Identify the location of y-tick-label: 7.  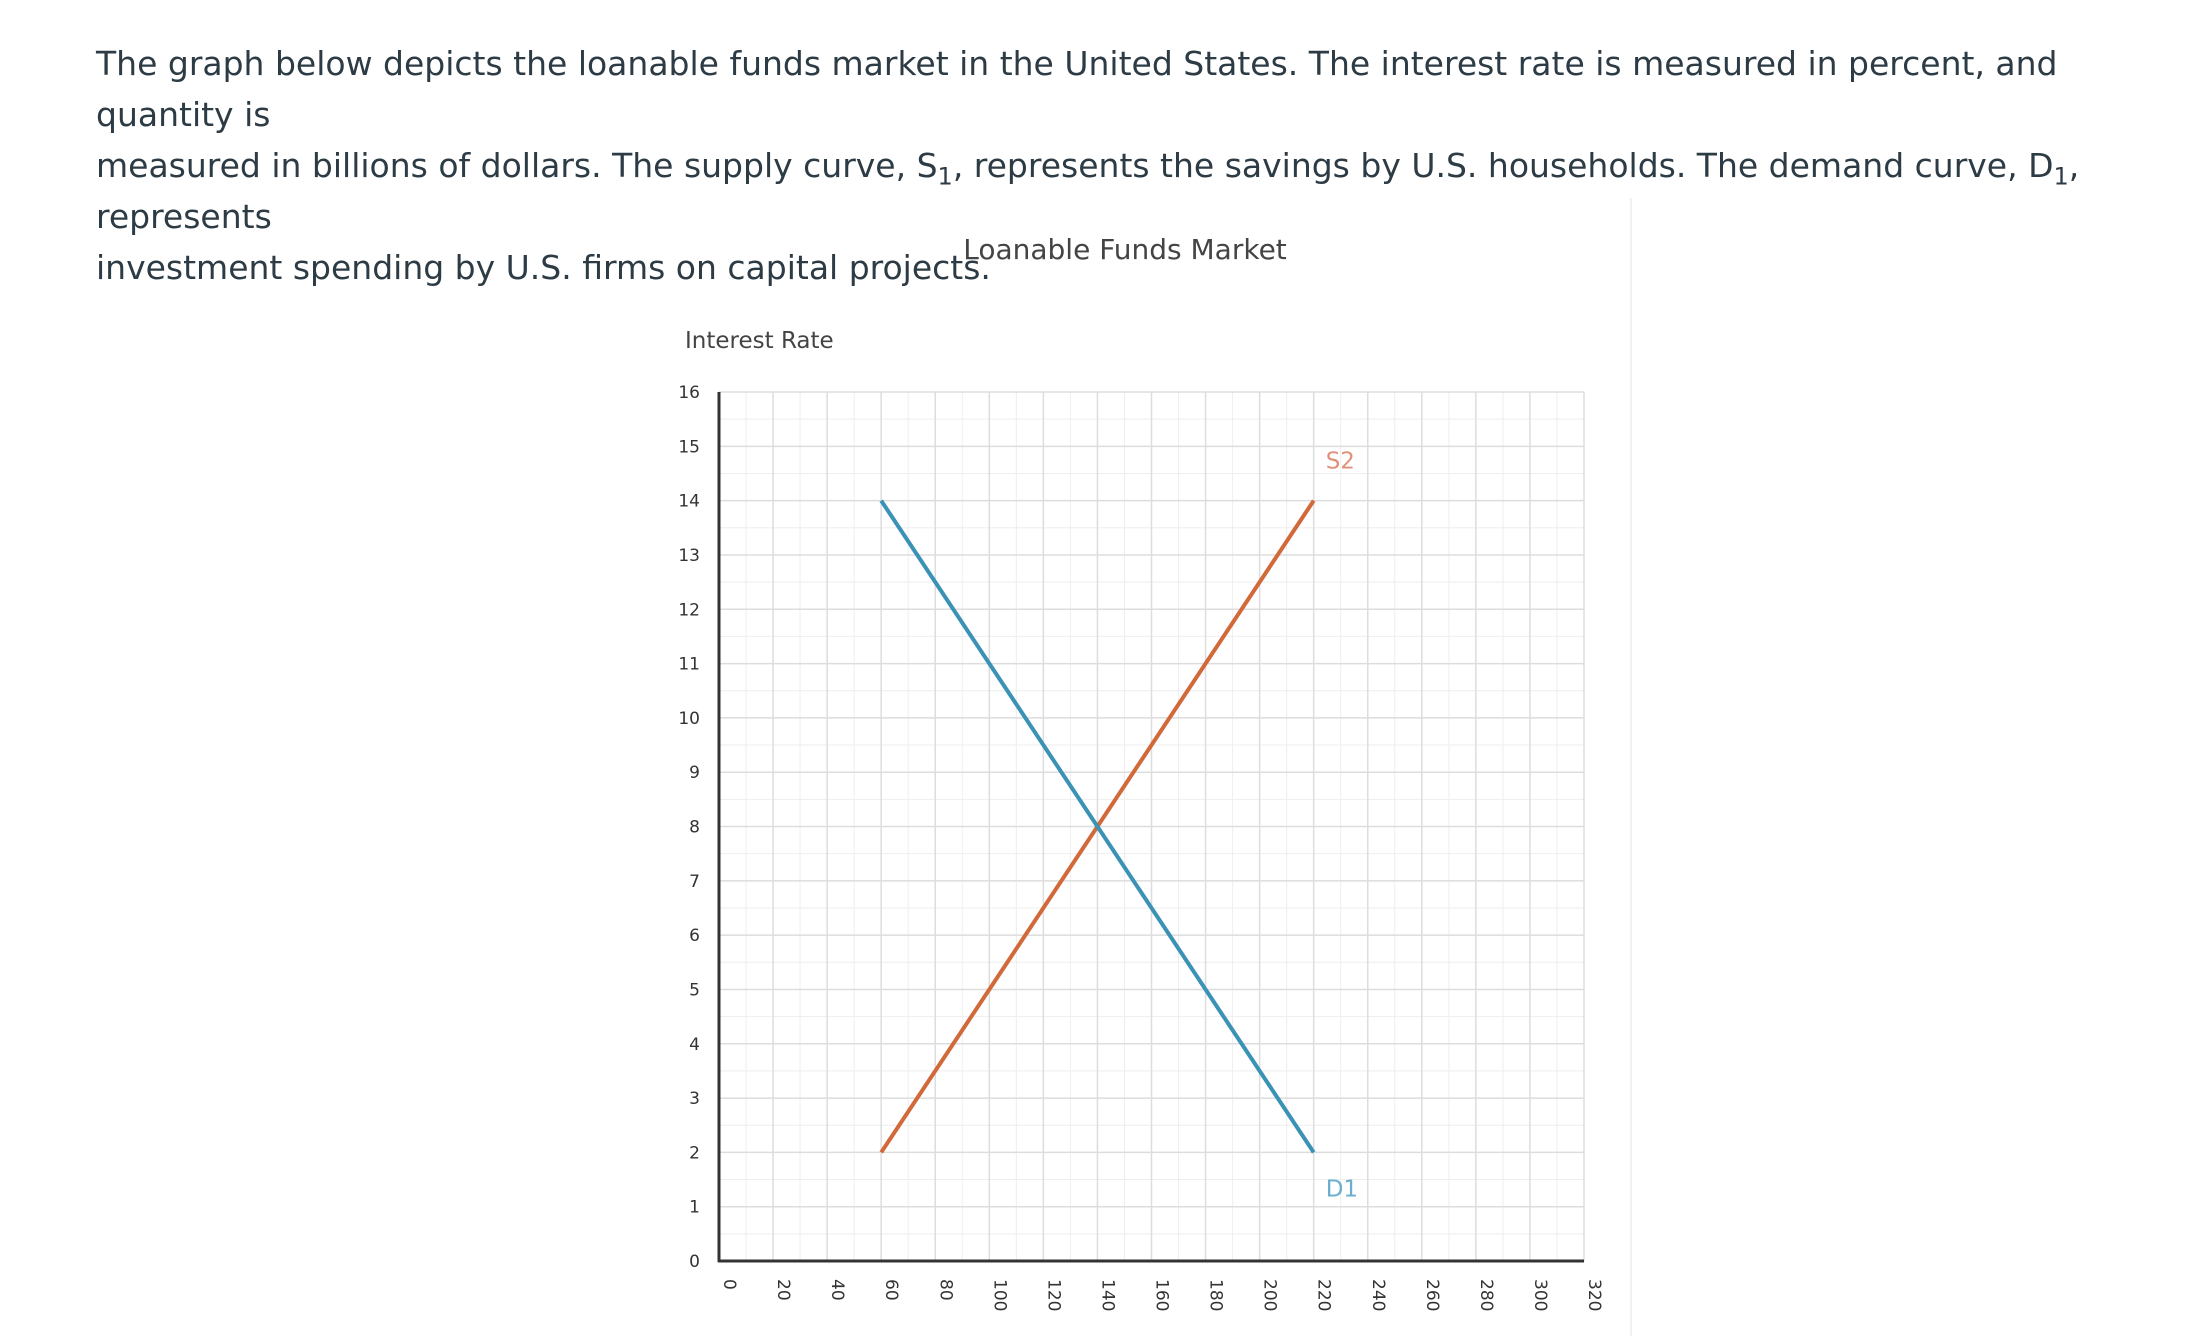
(694, 882).